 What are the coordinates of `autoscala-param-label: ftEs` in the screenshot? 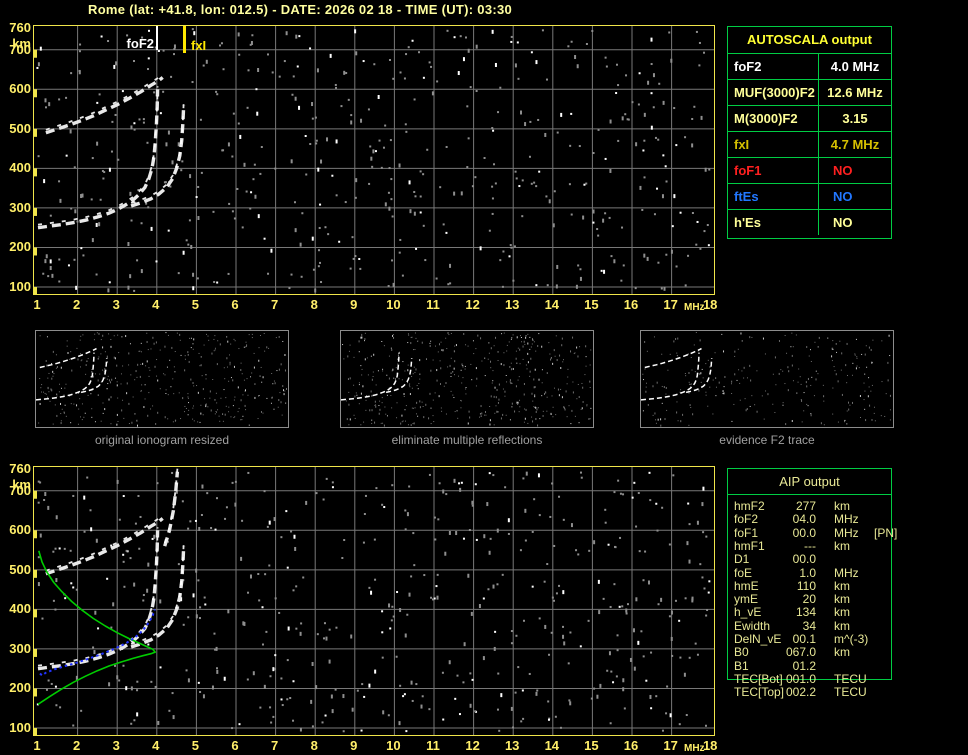 It's located at (773, 196).